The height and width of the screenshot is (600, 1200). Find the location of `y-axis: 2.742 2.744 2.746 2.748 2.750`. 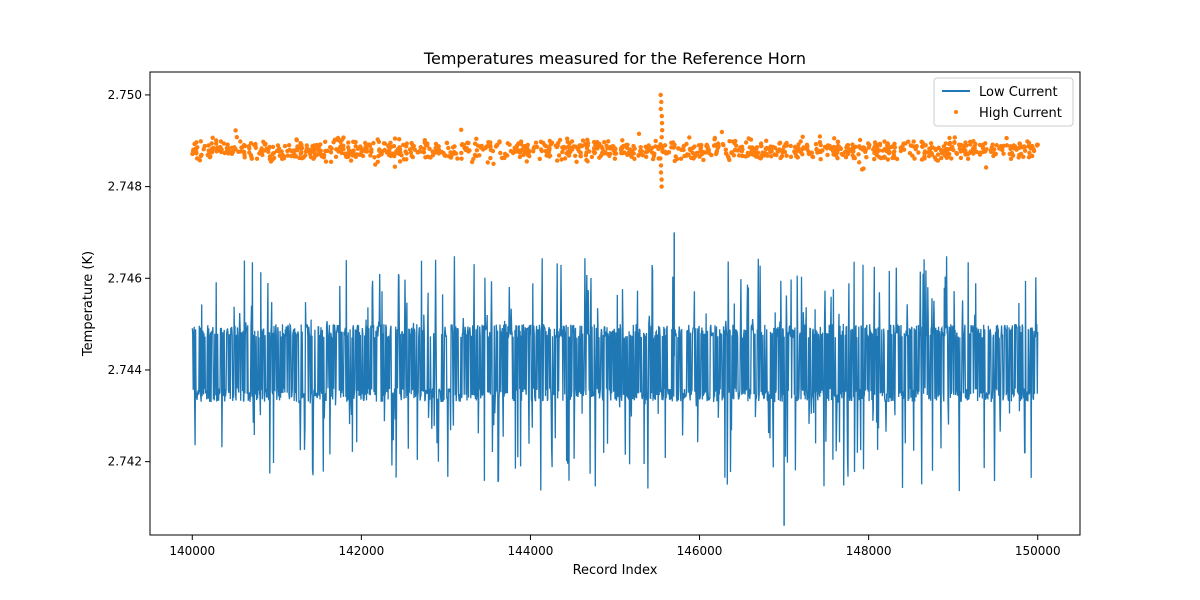

y-axis: 2.742 2.744 2.746 2.748 2.750 is located at coordinates (129, 278).